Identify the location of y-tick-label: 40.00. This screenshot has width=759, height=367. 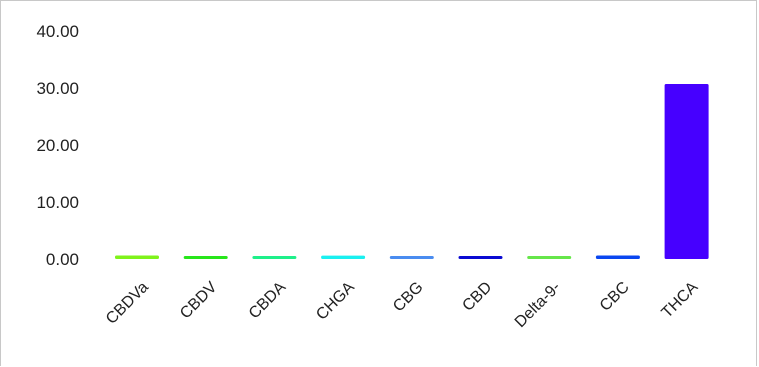
(57, 31).